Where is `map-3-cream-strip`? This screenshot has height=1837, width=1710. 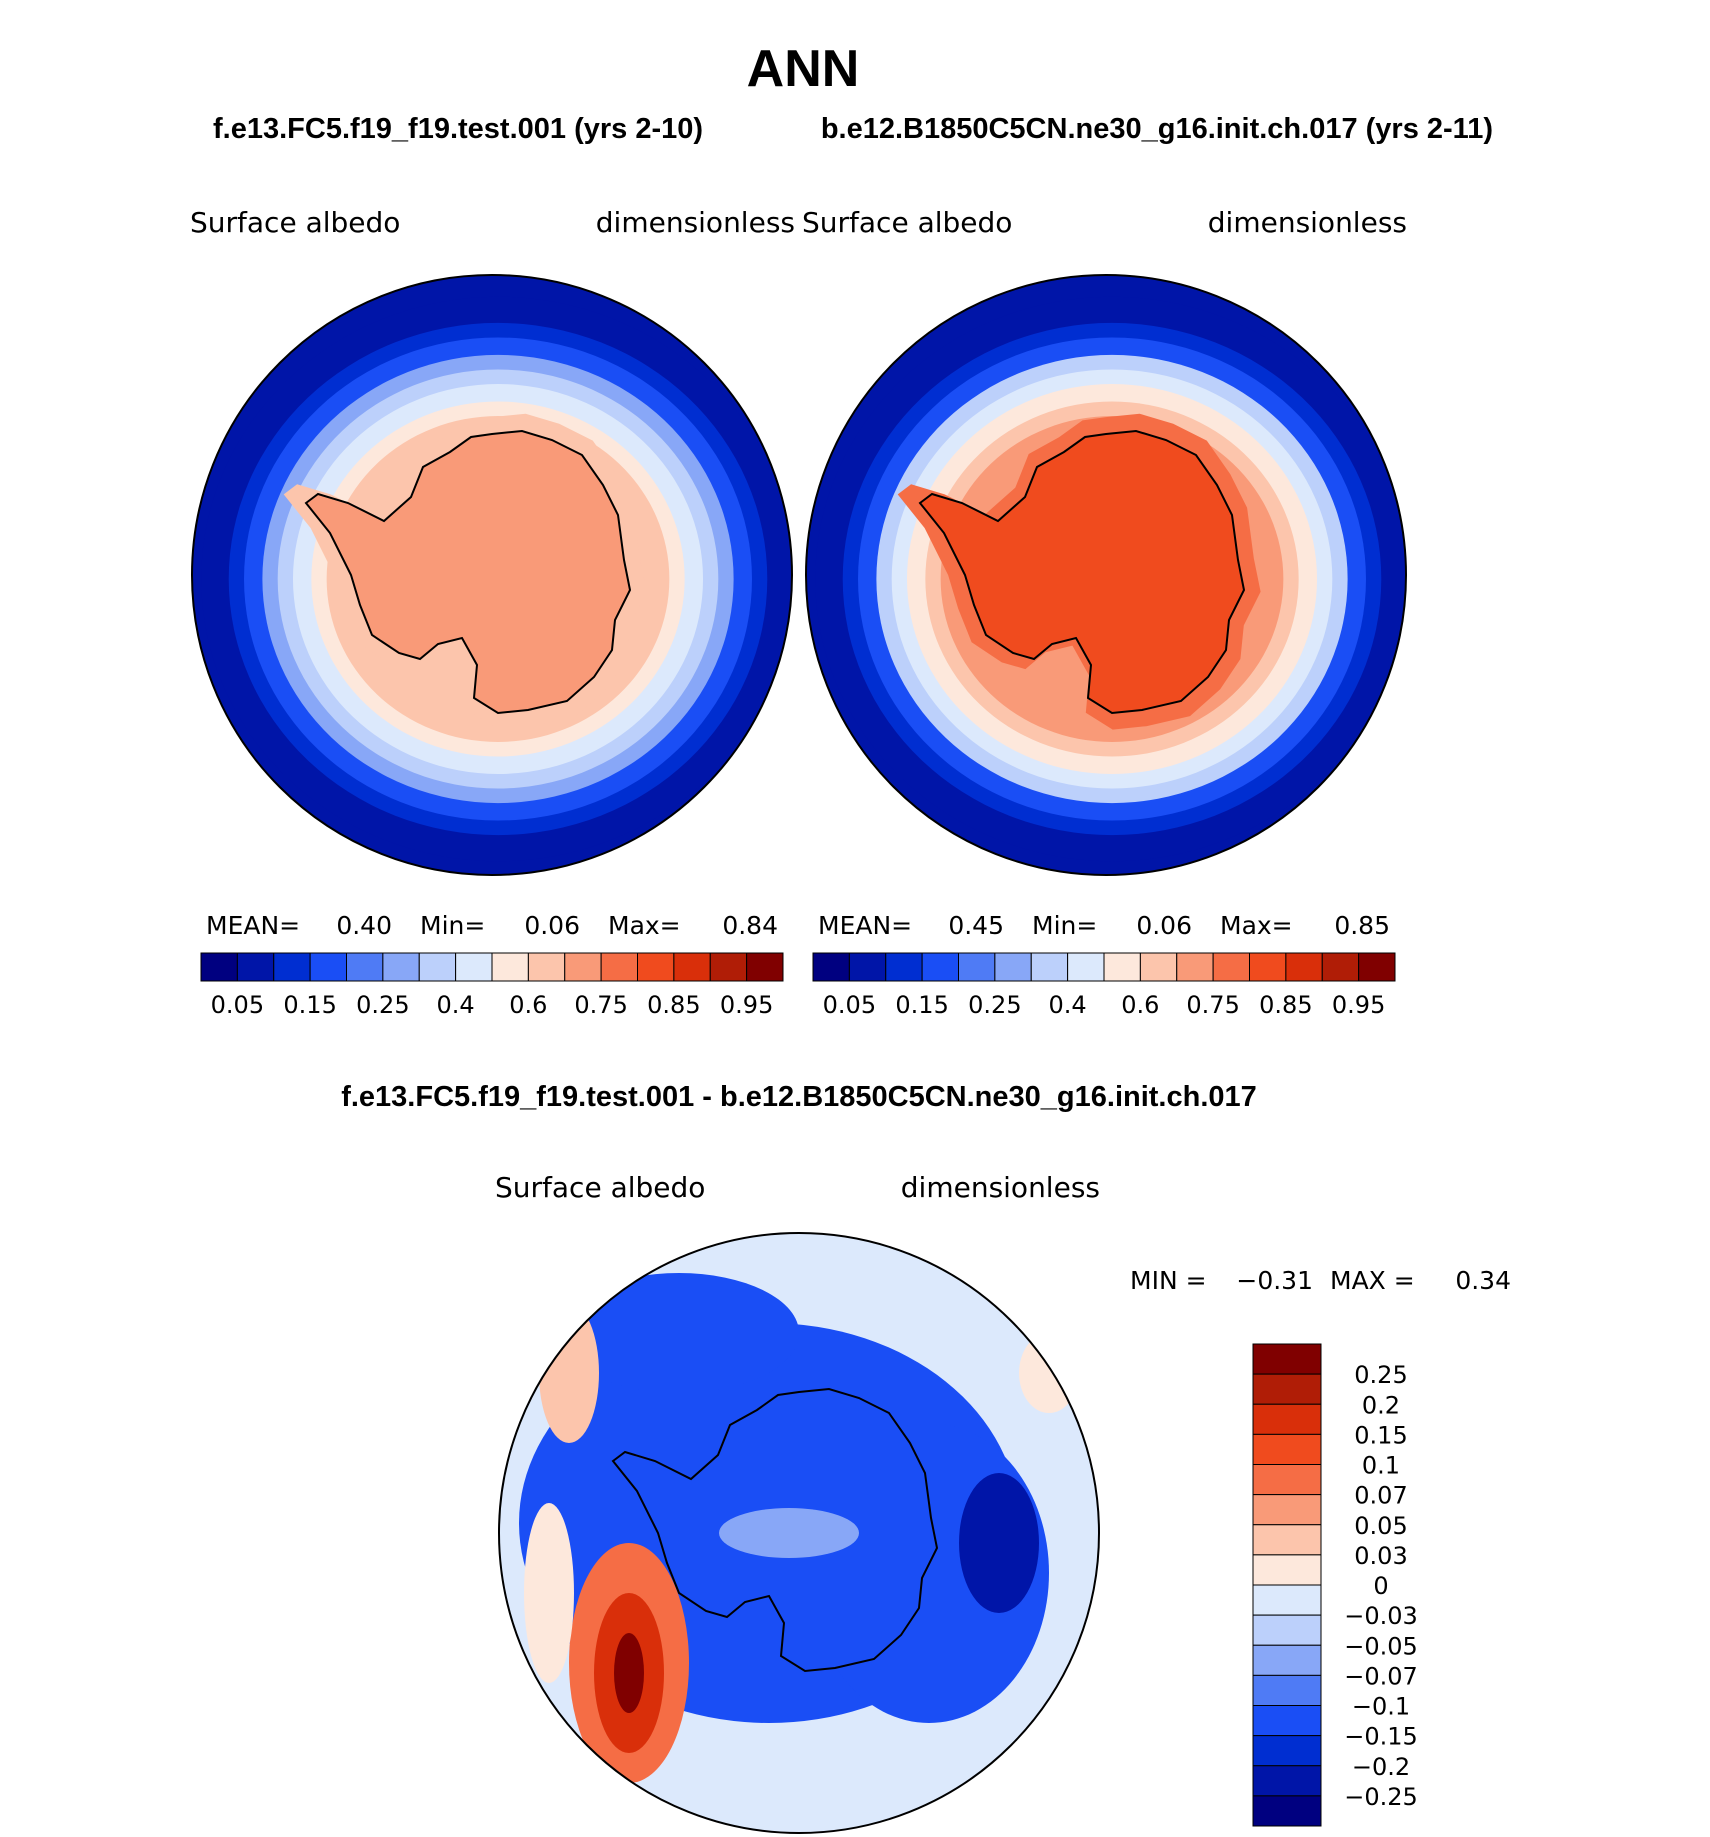 map-3-cream-strip is located at coordinates (549, 1593).